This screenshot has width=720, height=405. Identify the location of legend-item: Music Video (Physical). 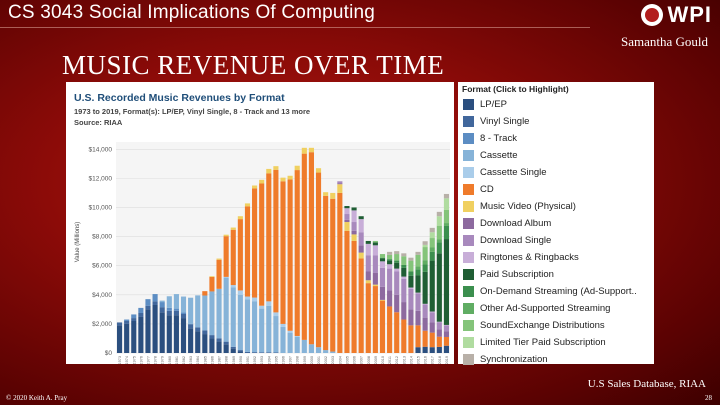
(556, 206).